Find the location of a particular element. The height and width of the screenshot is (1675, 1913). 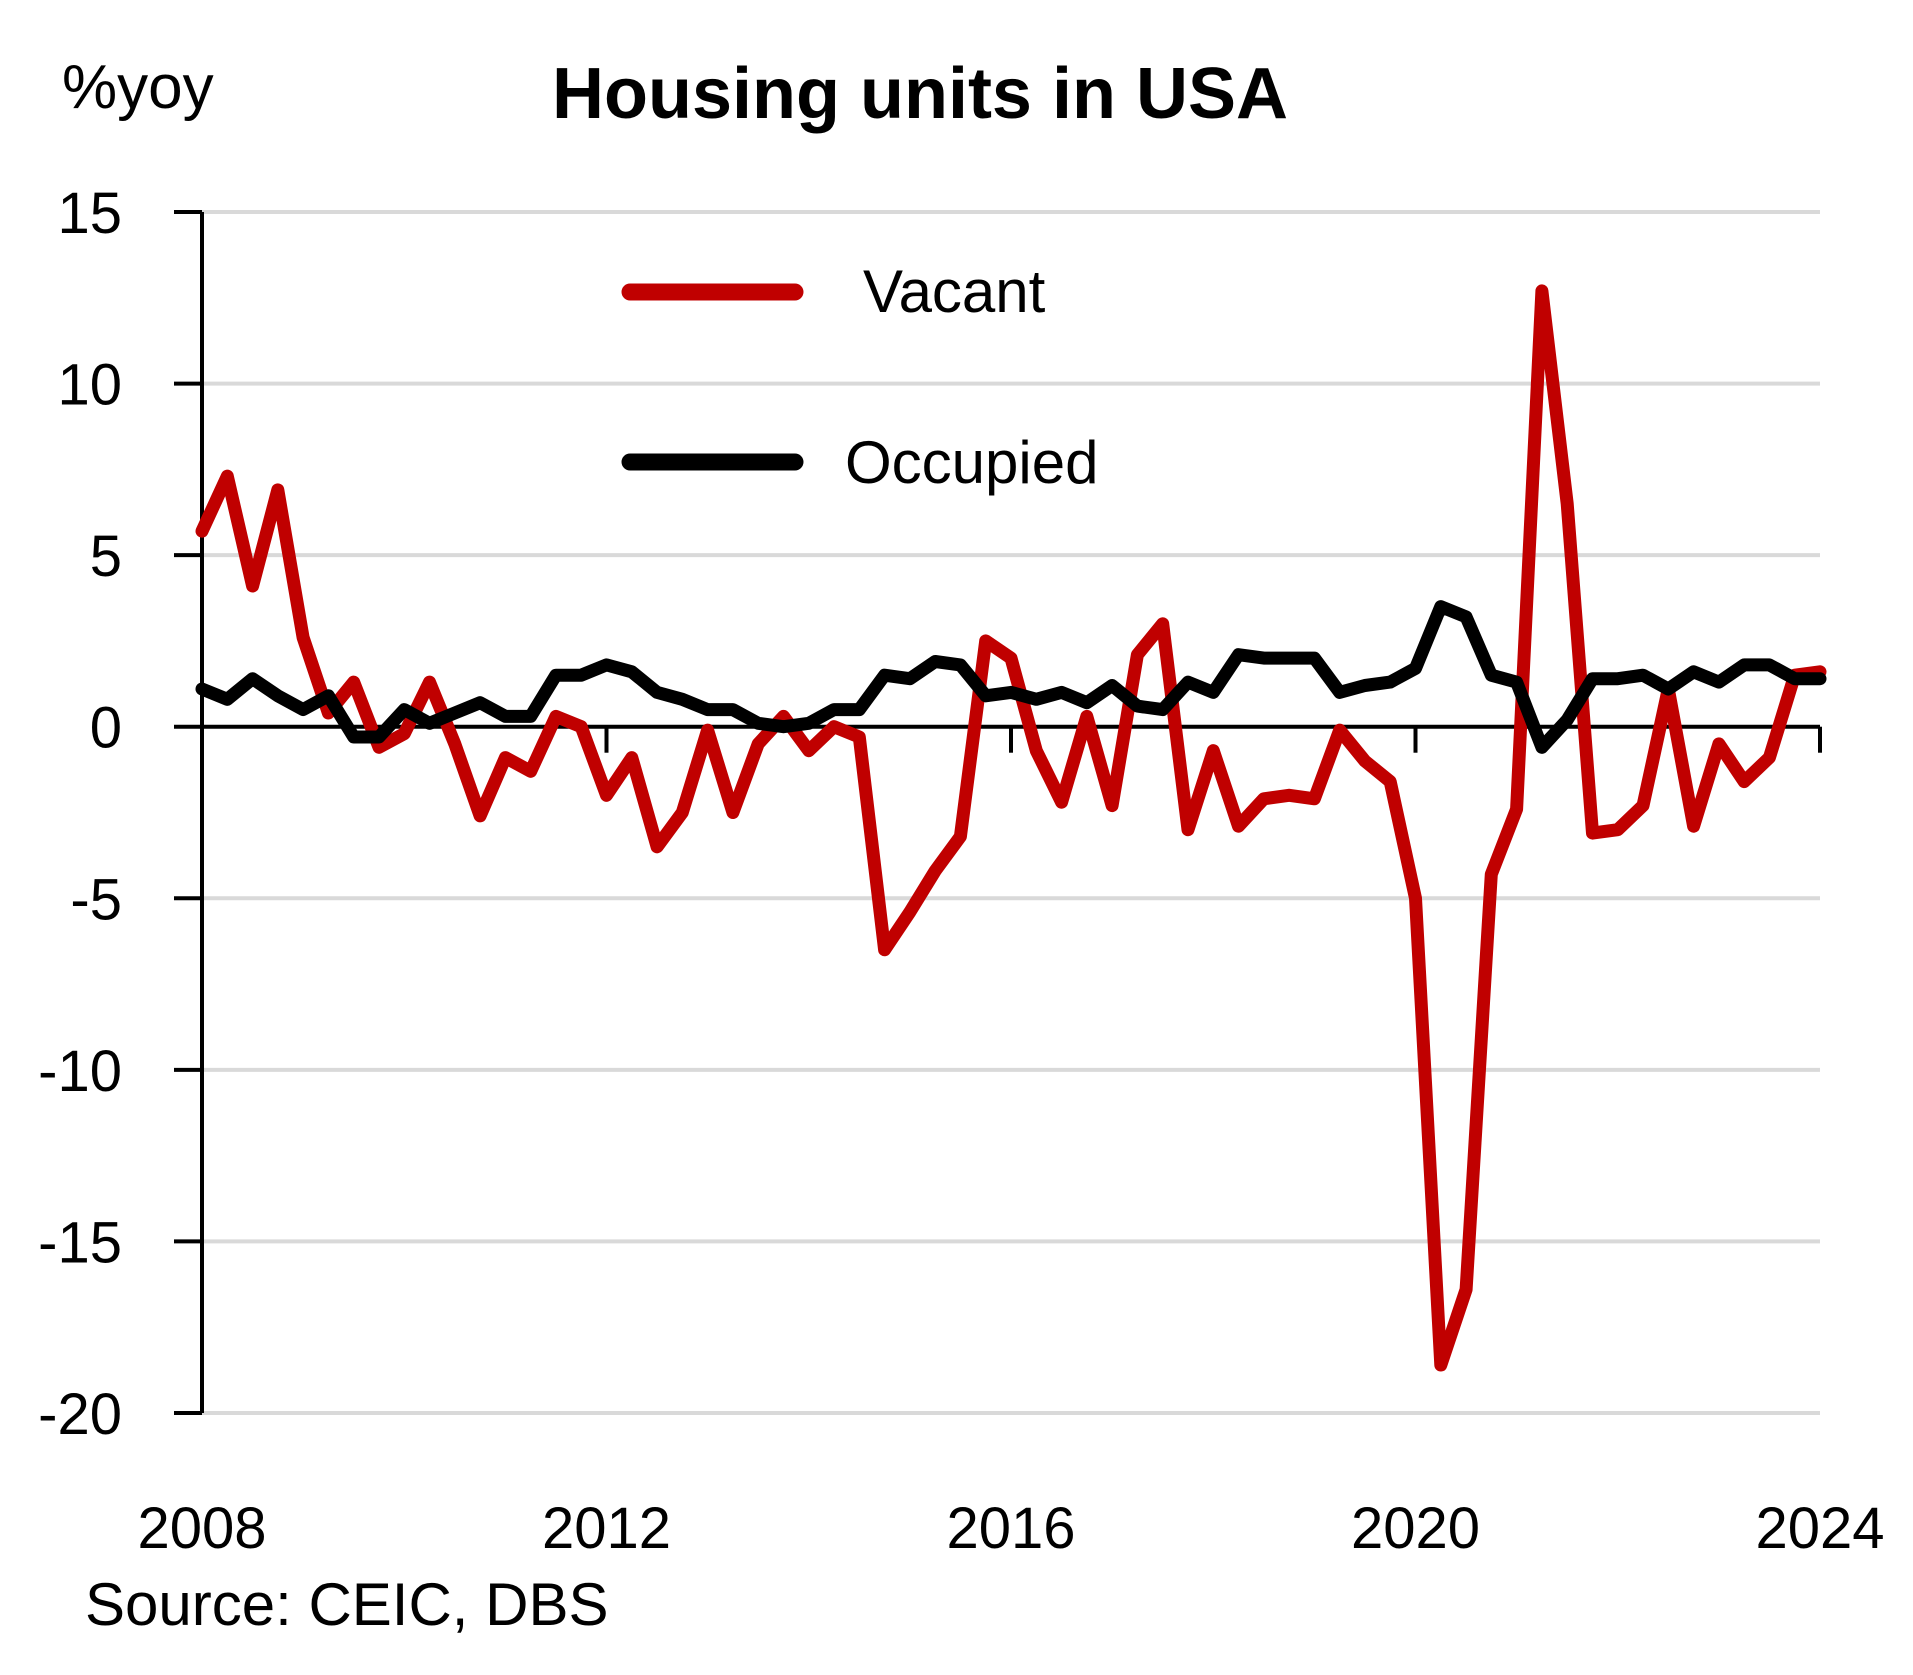

legend-label-vacant: Vacant is located at coordinates (954, 291).